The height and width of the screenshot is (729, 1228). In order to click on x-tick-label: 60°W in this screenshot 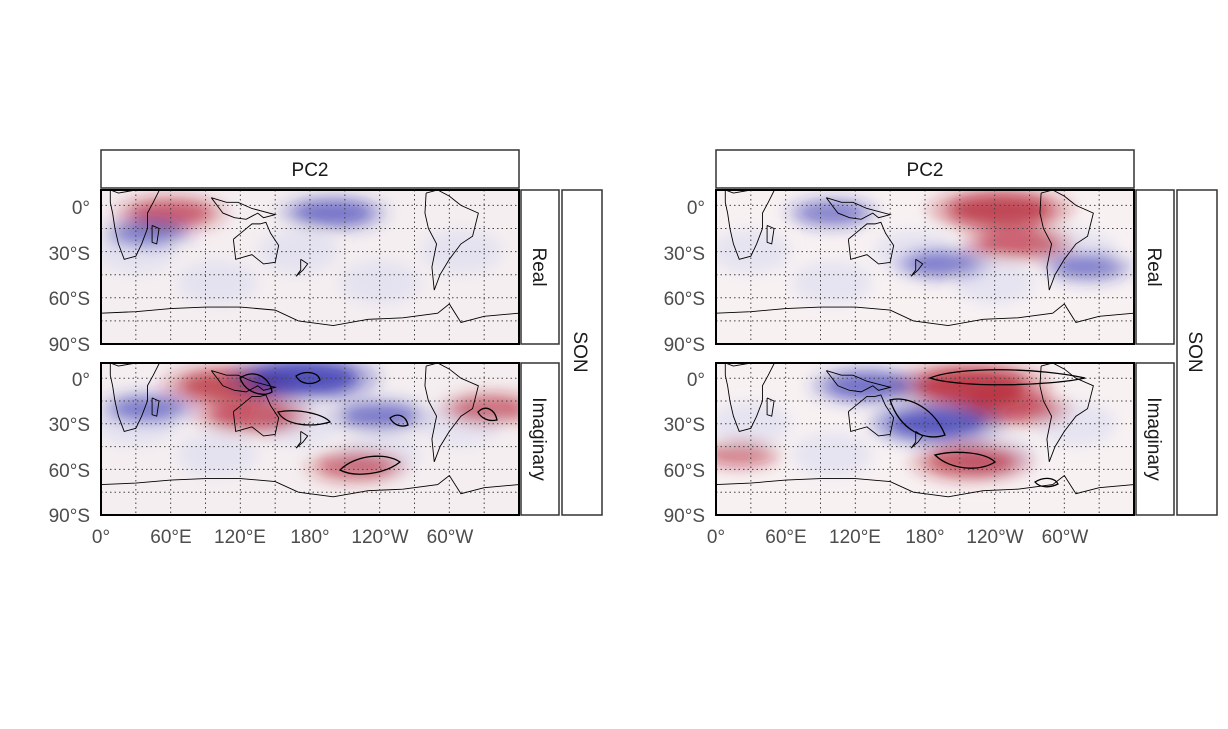, I will do `click(1065, 537)`.